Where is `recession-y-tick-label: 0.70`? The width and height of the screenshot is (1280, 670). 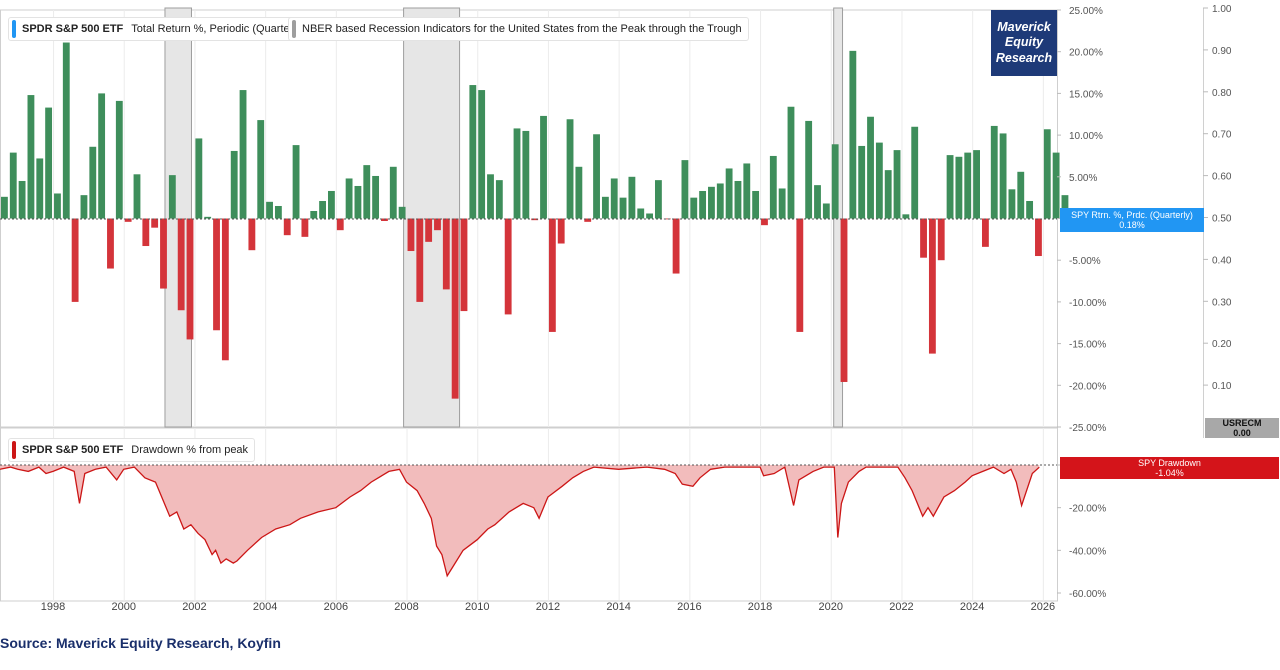
recession-y-tick-label: 0.70 is located at coordinates (1222, 135).